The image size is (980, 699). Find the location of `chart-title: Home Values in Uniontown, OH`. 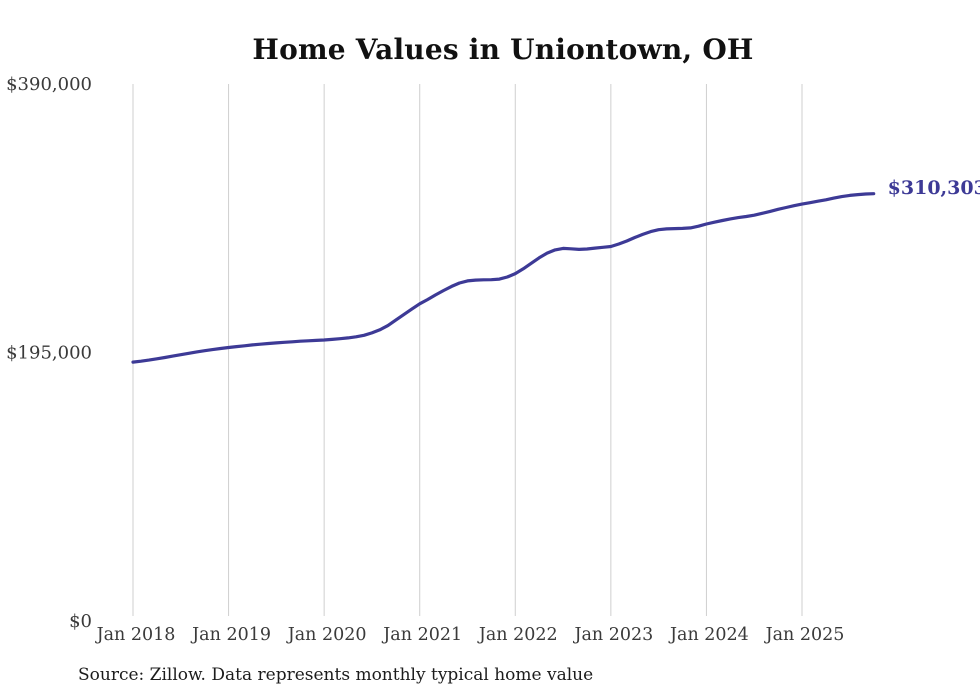

chart-title: Home Values in Uniontown, OH is located at coordinates (503, 49).